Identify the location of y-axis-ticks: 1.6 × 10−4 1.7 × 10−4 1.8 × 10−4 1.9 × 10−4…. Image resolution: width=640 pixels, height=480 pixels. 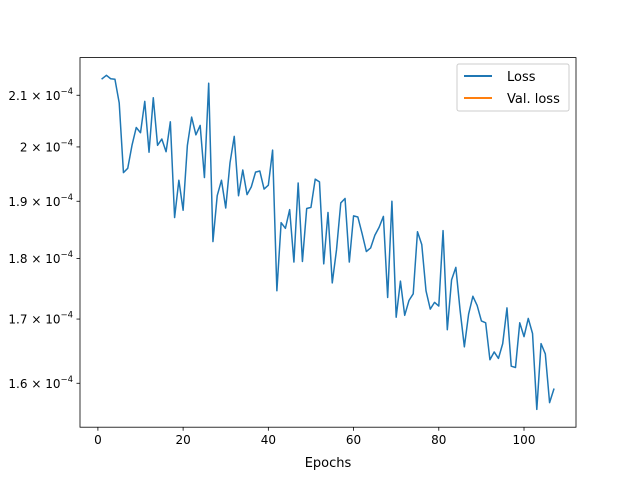
(44, 239).